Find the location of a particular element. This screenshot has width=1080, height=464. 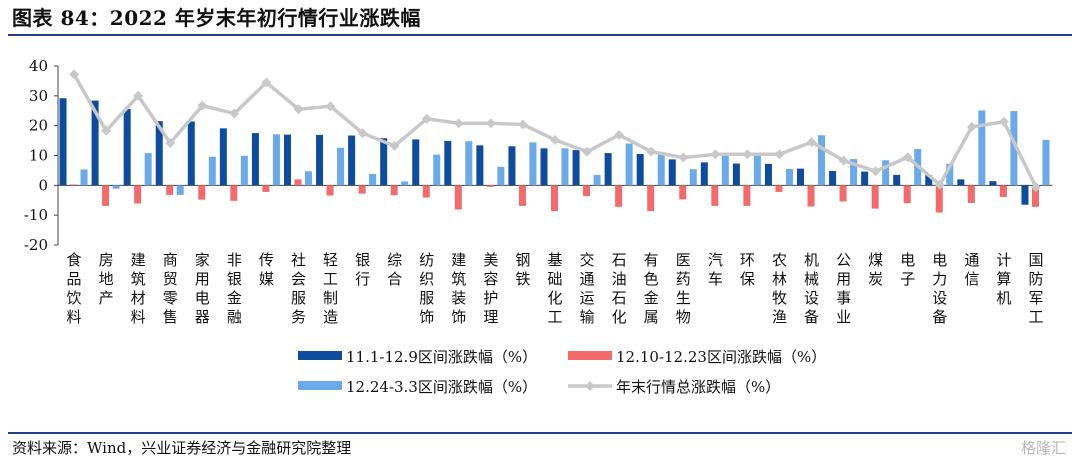

x-tick-label: 基础化工 is located at coordinates (554, 288).